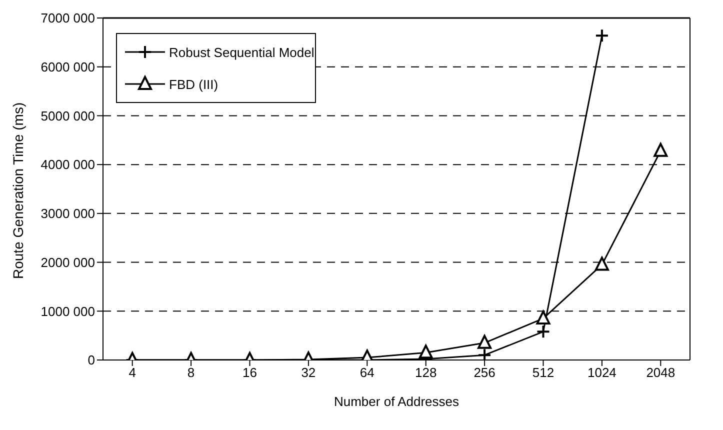 This screenshot has width=723, height=430. I want to click on legend-label: FBD (III), so click(193, 84).